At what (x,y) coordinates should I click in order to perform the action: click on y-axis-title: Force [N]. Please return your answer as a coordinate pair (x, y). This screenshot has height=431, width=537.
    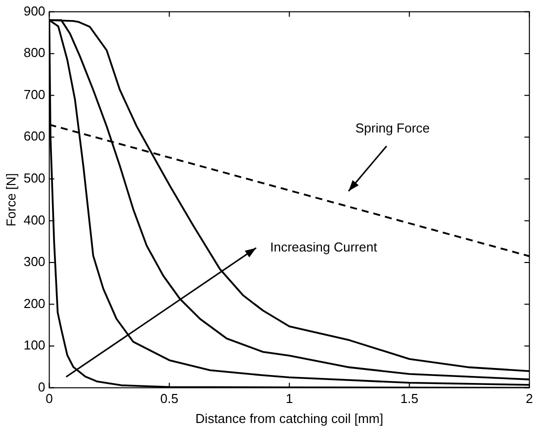
    Looking at the image, I should click on (10, 200).